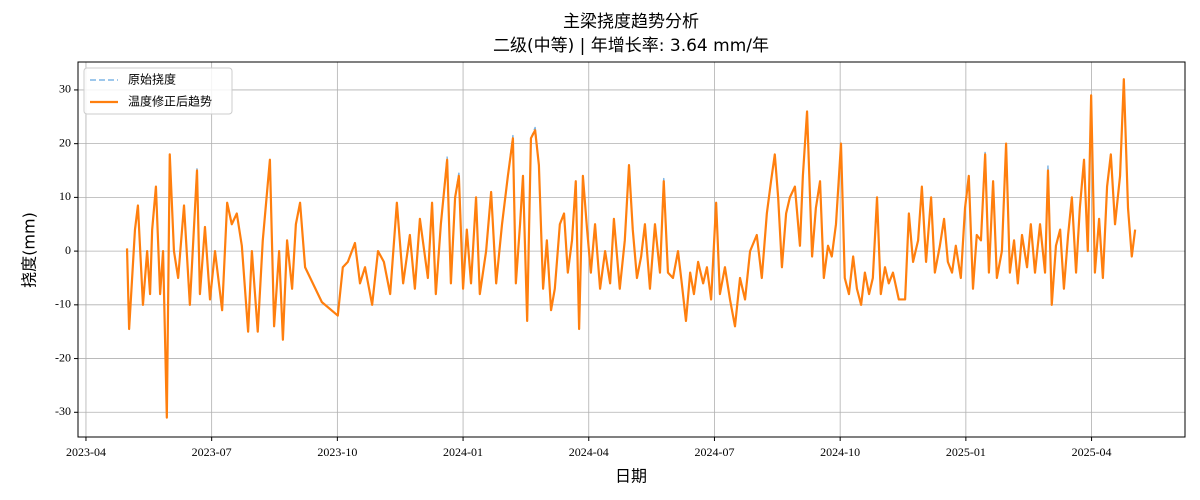 The image size is (1200, 500). What do you see at coordinates (631, 22) in the screenshot?
I see `chart-title: 主梁挠度趋势分析` at bounding box center [631, 22].